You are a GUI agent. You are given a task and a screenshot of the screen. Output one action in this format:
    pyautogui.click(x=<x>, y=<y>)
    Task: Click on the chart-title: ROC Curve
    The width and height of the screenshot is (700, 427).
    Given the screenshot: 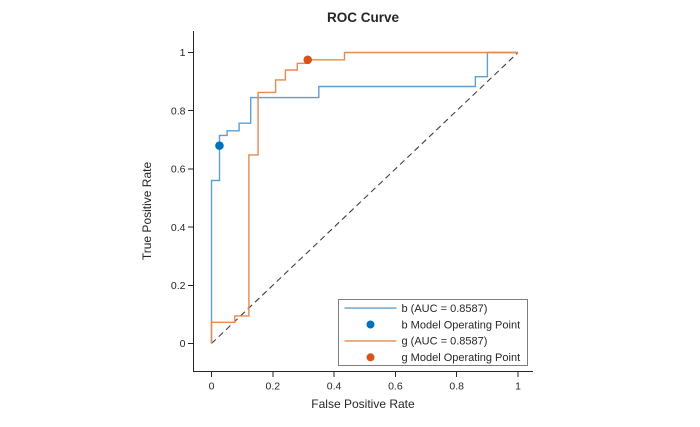 What is the action you would take?
    pyautogui.click(x=363, y=17)
    